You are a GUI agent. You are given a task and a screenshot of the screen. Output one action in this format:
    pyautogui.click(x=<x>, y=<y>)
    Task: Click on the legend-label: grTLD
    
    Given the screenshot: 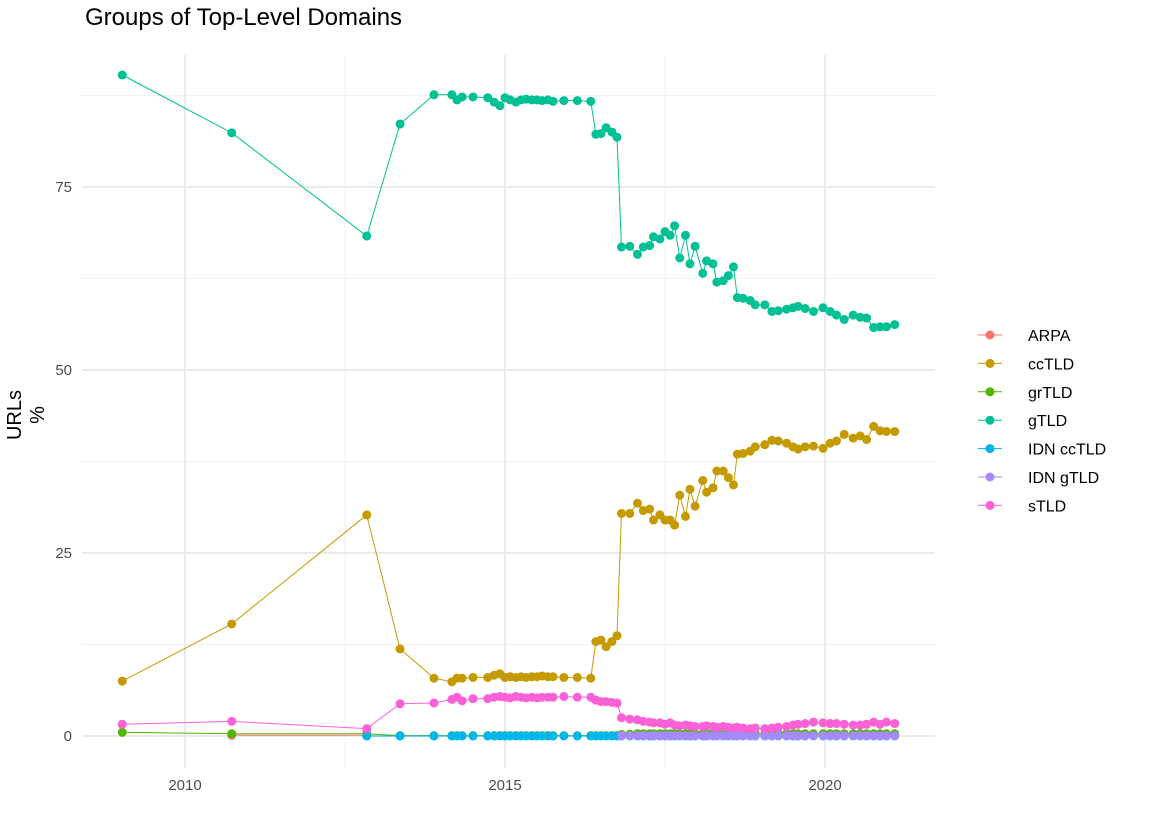 What is the action you would take?
    pyautogui.click(x=1050, y=393)
    